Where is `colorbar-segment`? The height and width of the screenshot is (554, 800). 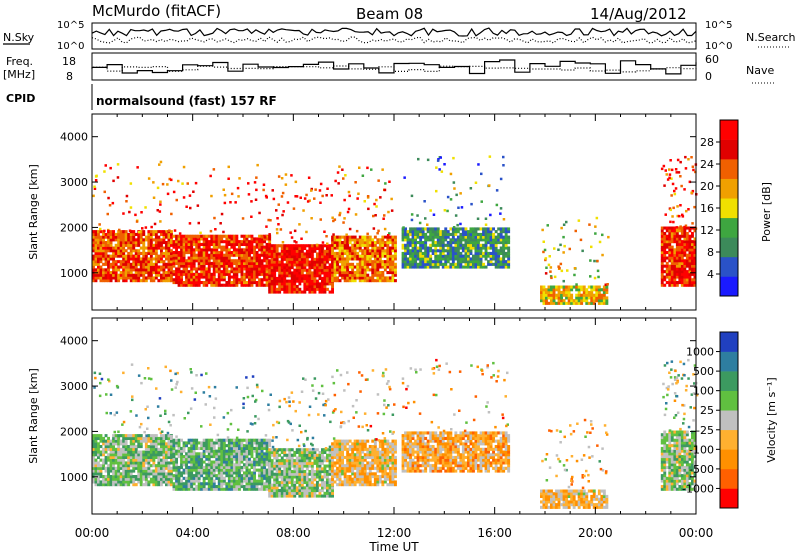 colorbar-segment is located at coordinates (729, 286).